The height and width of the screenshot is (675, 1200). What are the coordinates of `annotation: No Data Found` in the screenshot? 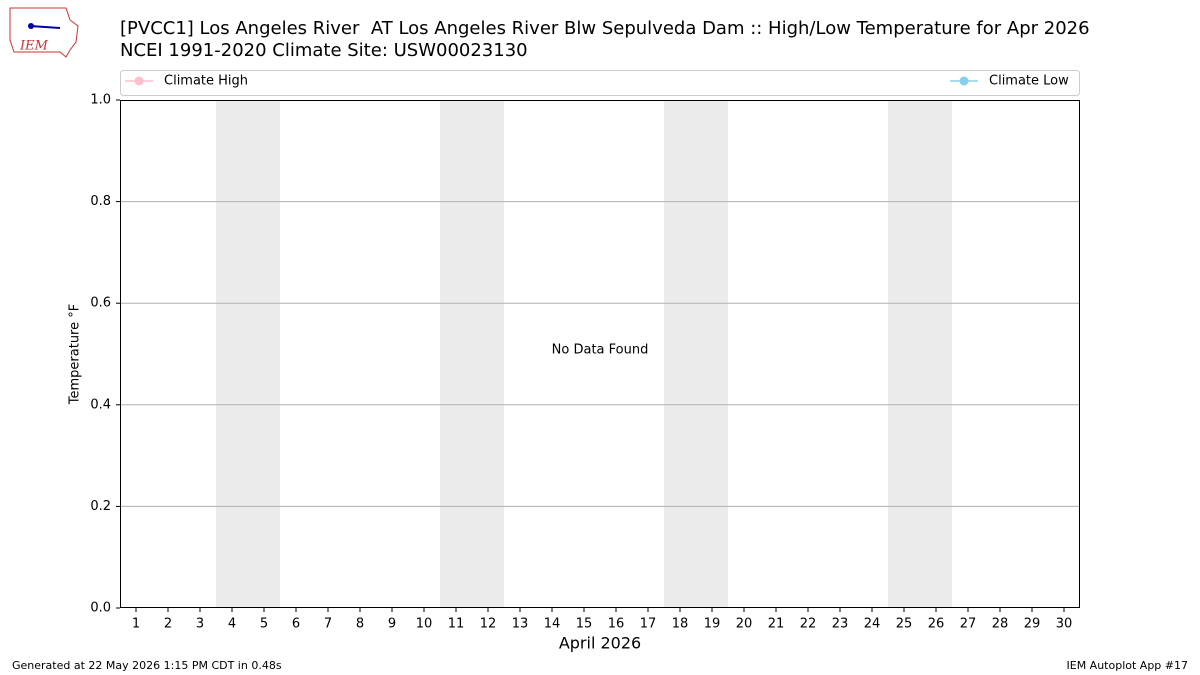 It's located at (600, 350).